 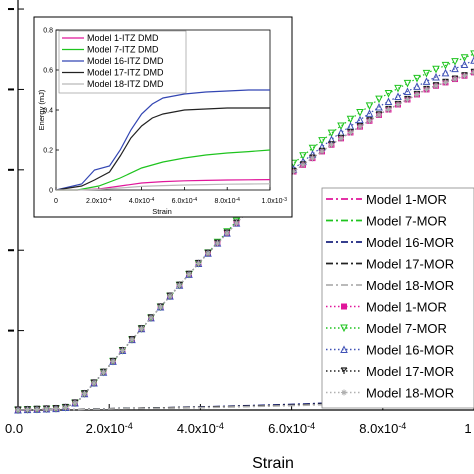 I want to click on inset-x-tick-label: 4.0x10-4, so click(x=142, y=201).